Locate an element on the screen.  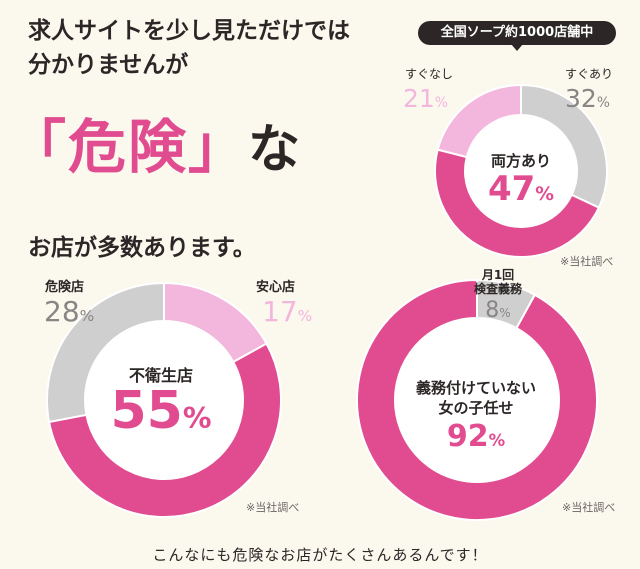
danger-tail: な is located at coordinates (275, 150).